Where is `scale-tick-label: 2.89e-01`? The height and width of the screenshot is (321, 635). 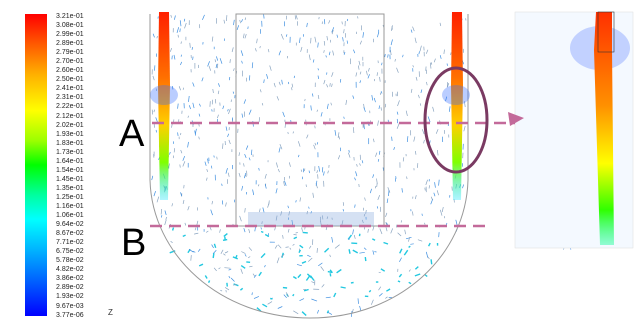 scale-tick-label: 2.89e-01 is located at coordinates (70, 44).